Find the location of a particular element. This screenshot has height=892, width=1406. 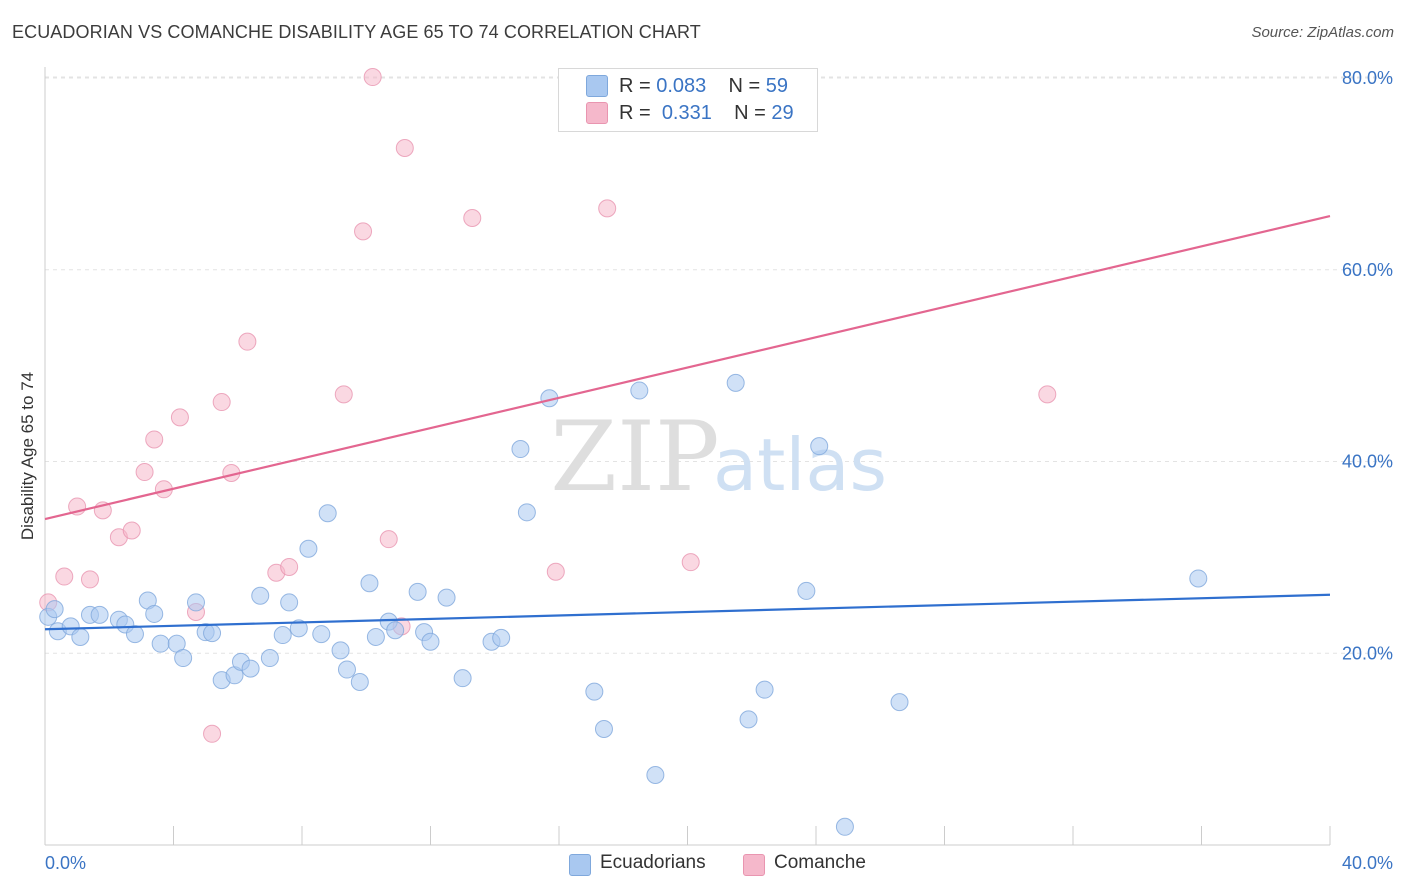

x-tick-label-min: 0.0% is located at coordinates (65, 863).